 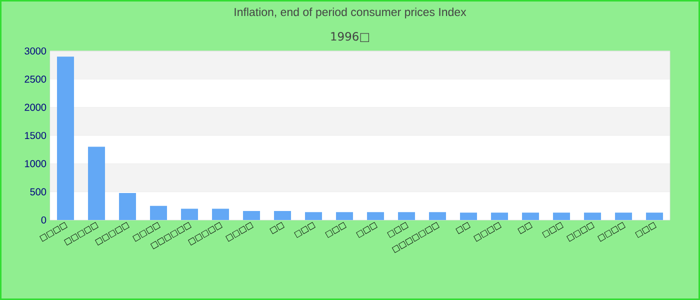 I want to click on y-tick-label: 1000, so click(x=35, y=164).